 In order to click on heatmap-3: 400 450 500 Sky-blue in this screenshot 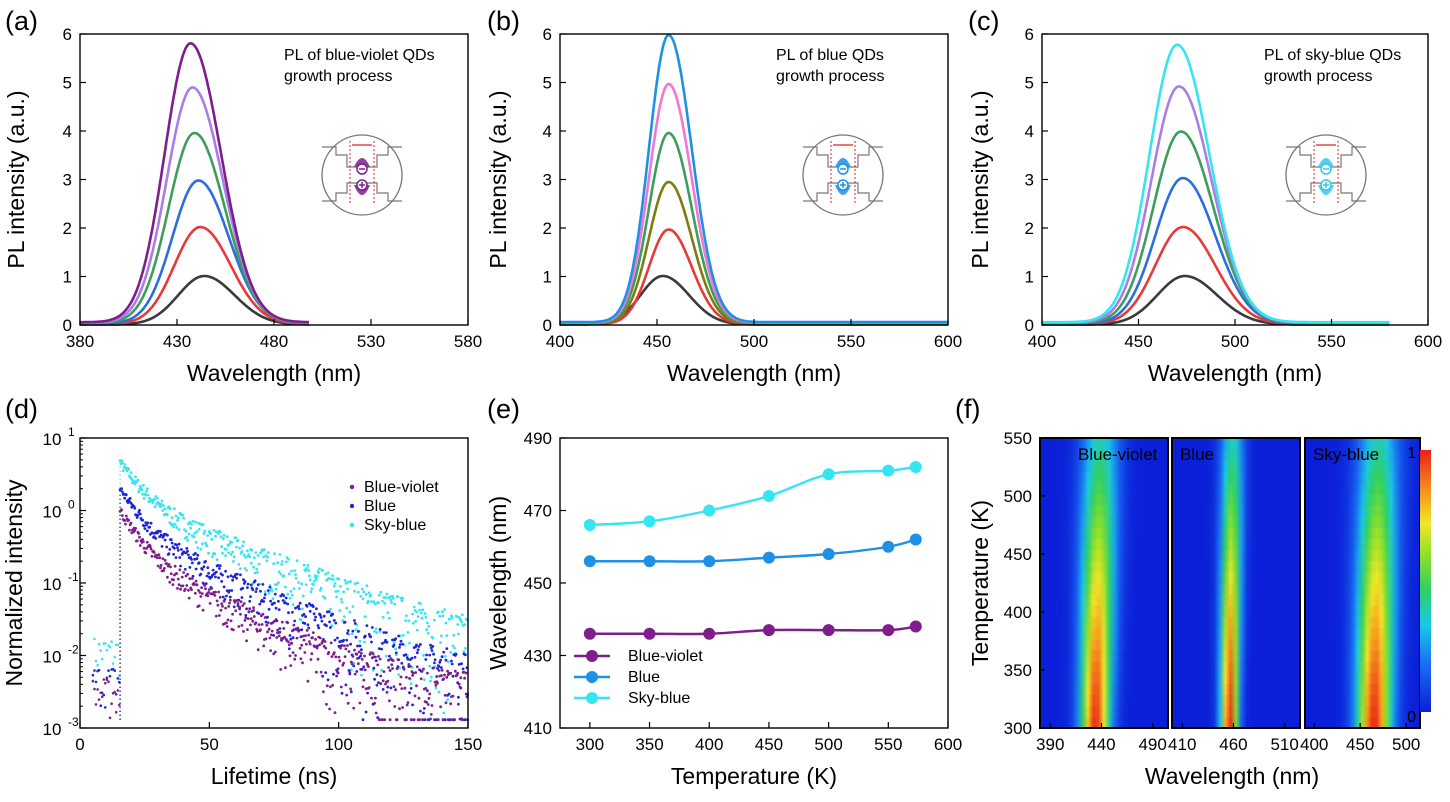, I will do `click(1360, 595)`.